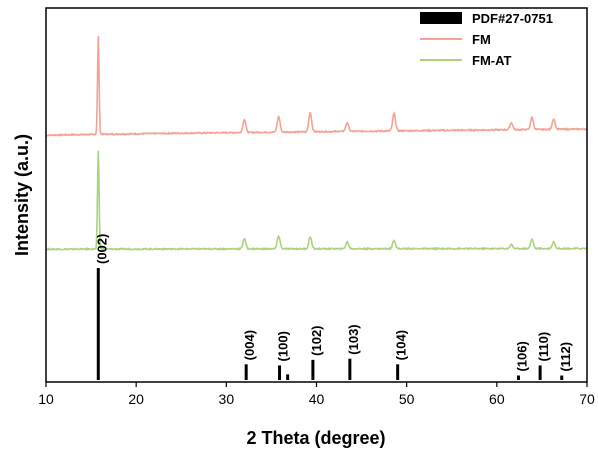  What do you see at coordinates (227, 399) in the screenshot?
I see `x-tick-label: 30` at bounding box center [227, 399].